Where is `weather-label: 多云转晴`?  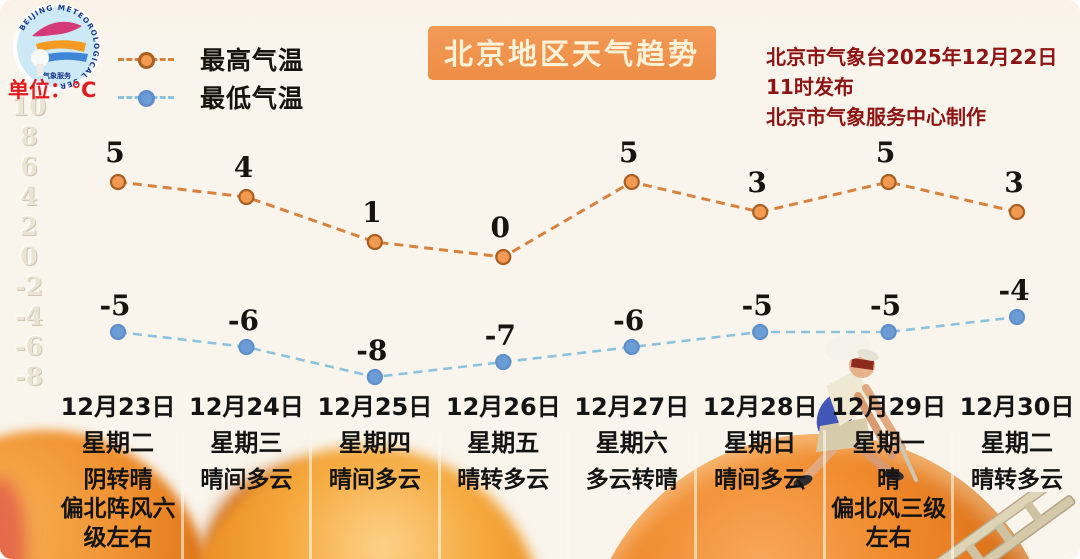 weather-label: 多云转晴 is located at coordinates (632, 480).